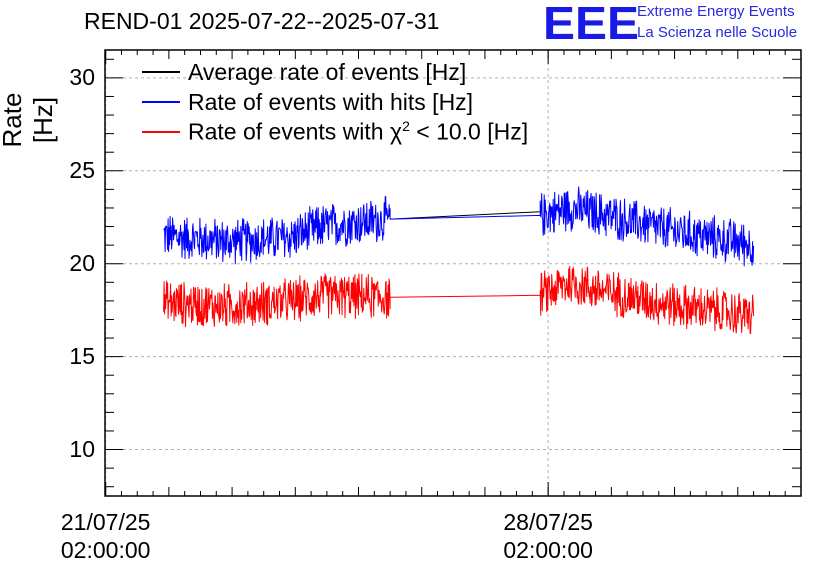 This screenshot has height=572, width=836. I want to click on logo-line-1: Extreme Energy Events, so click(716, 11).